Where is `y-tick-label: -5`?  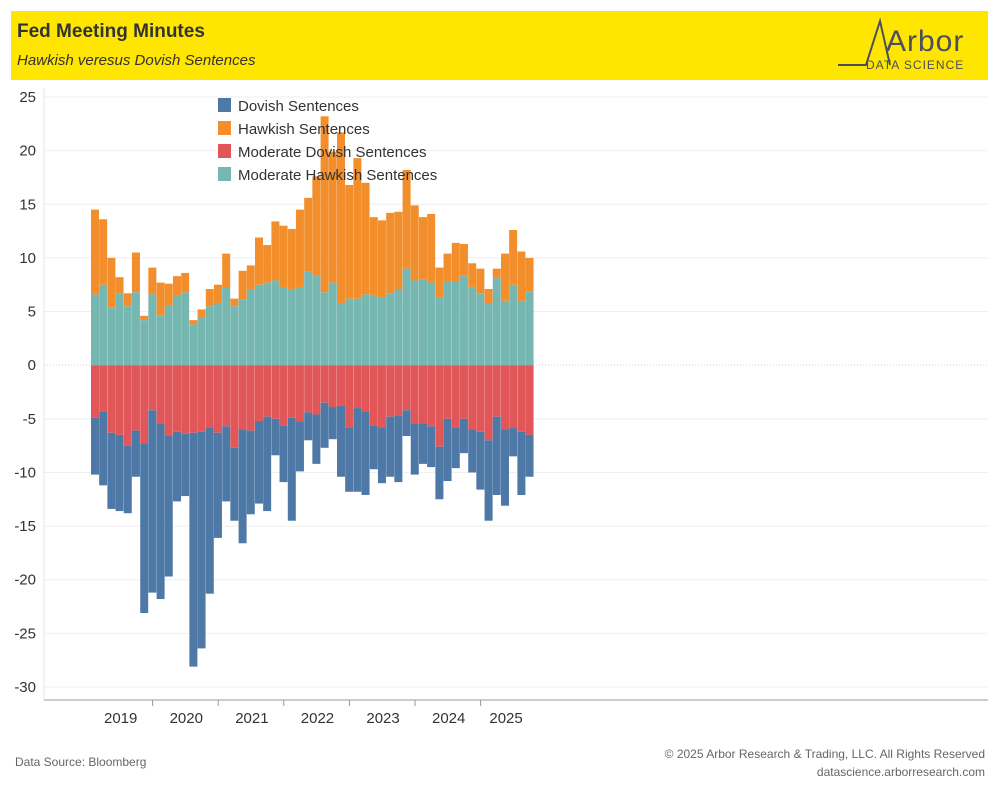 y-tick-label: -5 is located at coordinates (29, 419).